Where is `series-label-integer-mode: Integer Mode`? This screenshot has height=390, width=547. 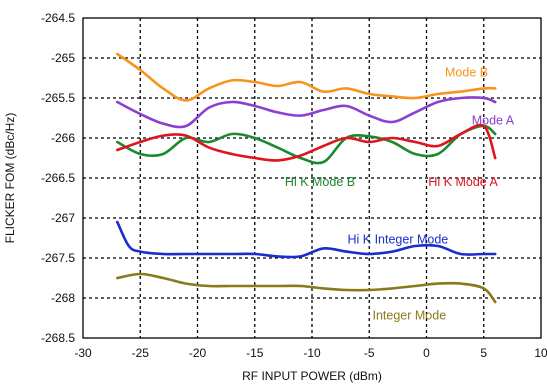
series-label-integer-mode: Integer Mode is located at coordinates (409, 316).